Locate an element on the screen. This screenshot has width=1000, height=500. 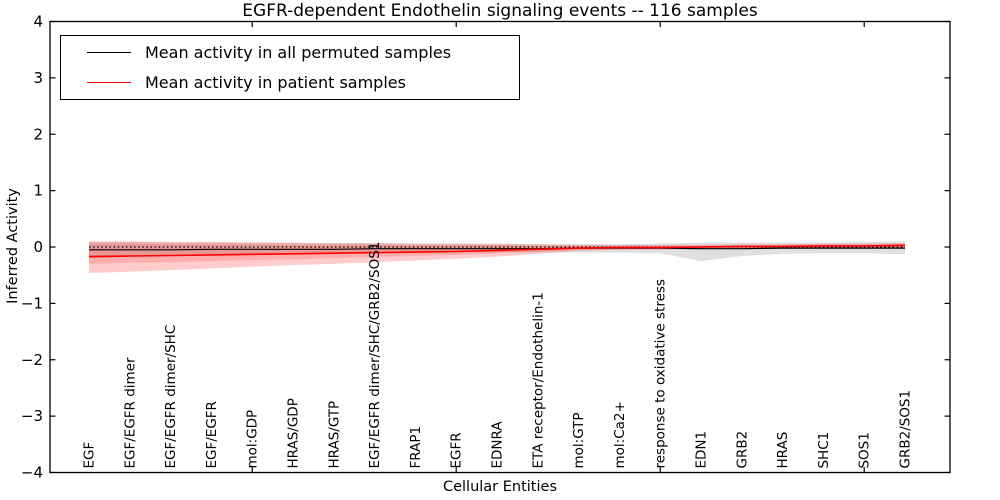
x-category-label: GRB2 is located at coordinates (742, 450).